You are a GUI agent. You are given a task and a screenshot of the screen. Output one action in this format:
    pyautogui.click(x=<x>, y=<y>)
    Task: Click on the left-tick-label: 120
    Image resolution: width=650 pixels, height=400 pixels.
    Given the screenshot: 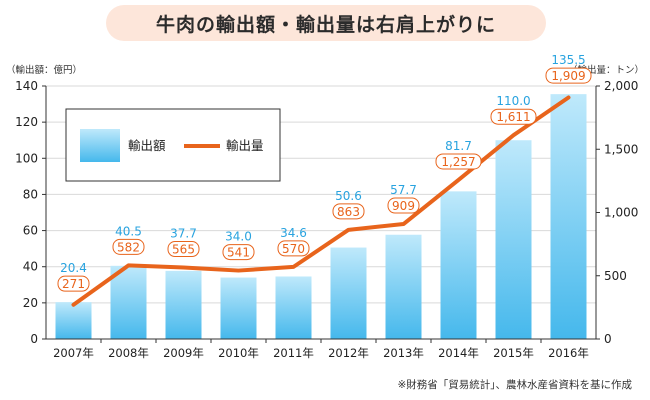 What is the action you would take?
    pyautogui.click(x=26, y=122)
    